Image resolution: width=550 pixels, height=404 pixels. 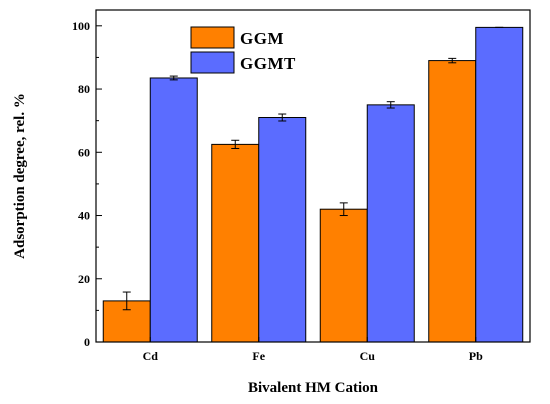 I want to click on y-axis: 0 20 40 60 80 100, so click(x=87, y=184).